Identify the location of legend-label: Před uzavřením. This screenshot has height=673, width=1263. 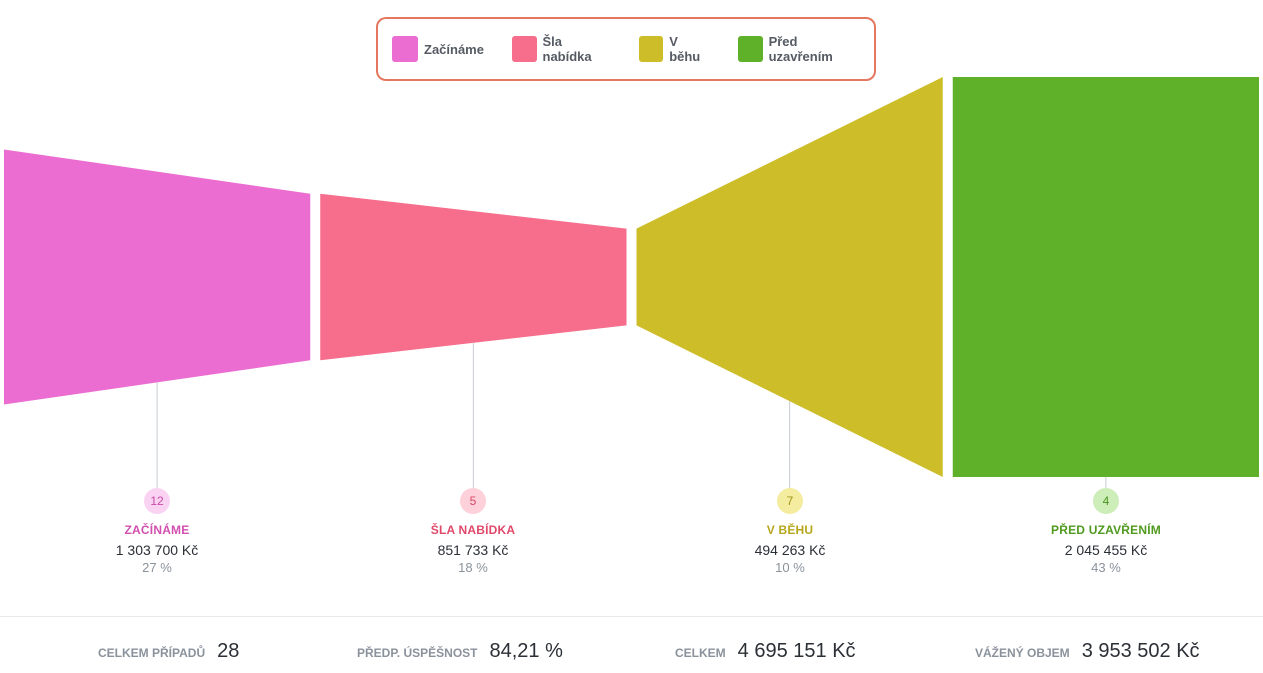
(800, 49).